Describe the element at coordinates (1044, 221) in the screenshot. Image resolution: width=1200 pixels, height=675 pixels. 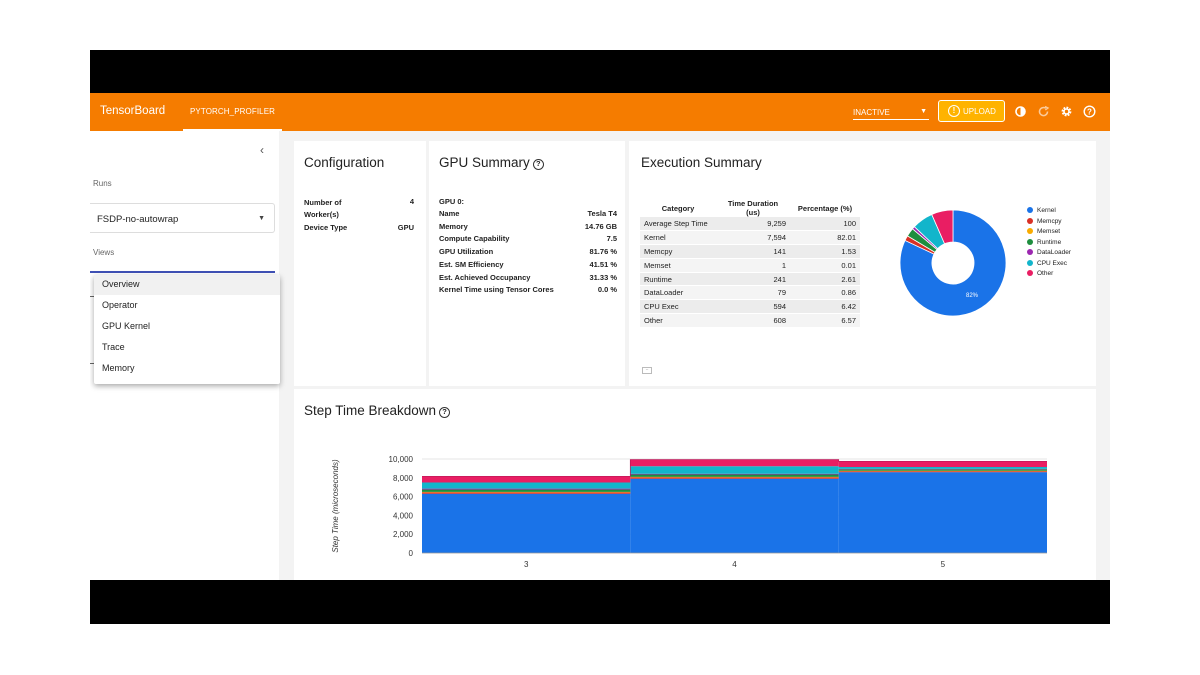
I see `legend-item: Memcpy` at that location.